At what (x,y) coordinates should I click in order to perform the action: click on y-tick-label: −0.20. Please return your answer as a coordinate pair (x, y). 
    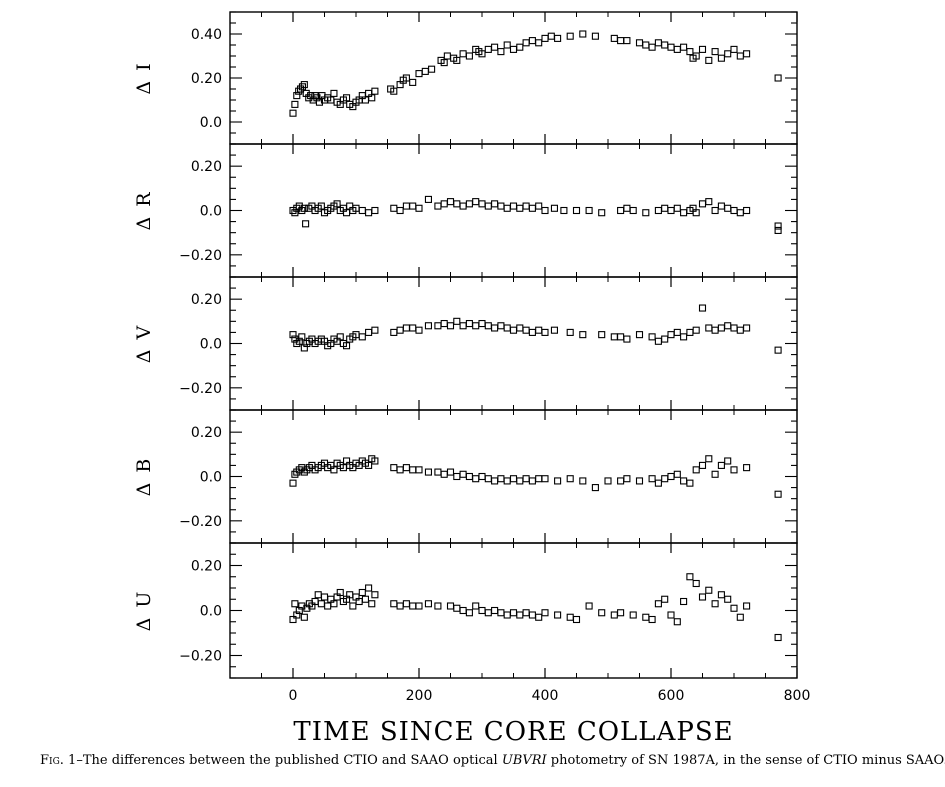
    Looking at the image, I should click on (200, 389).